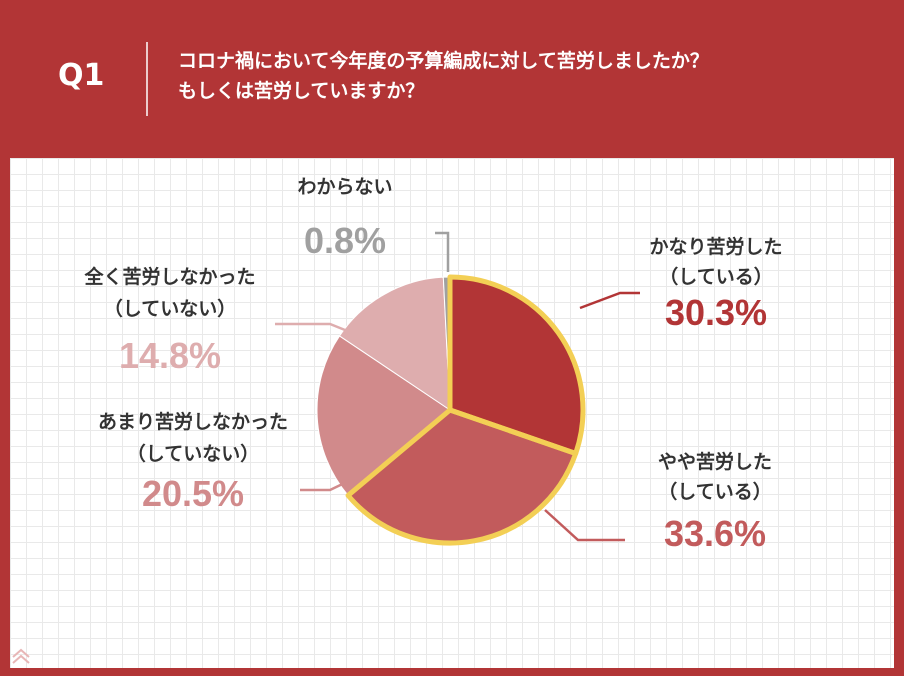  Describe the element at coordinates (193, 453) in the screenshot. I see `slice-label-3-line-2: （していない）` at that location.